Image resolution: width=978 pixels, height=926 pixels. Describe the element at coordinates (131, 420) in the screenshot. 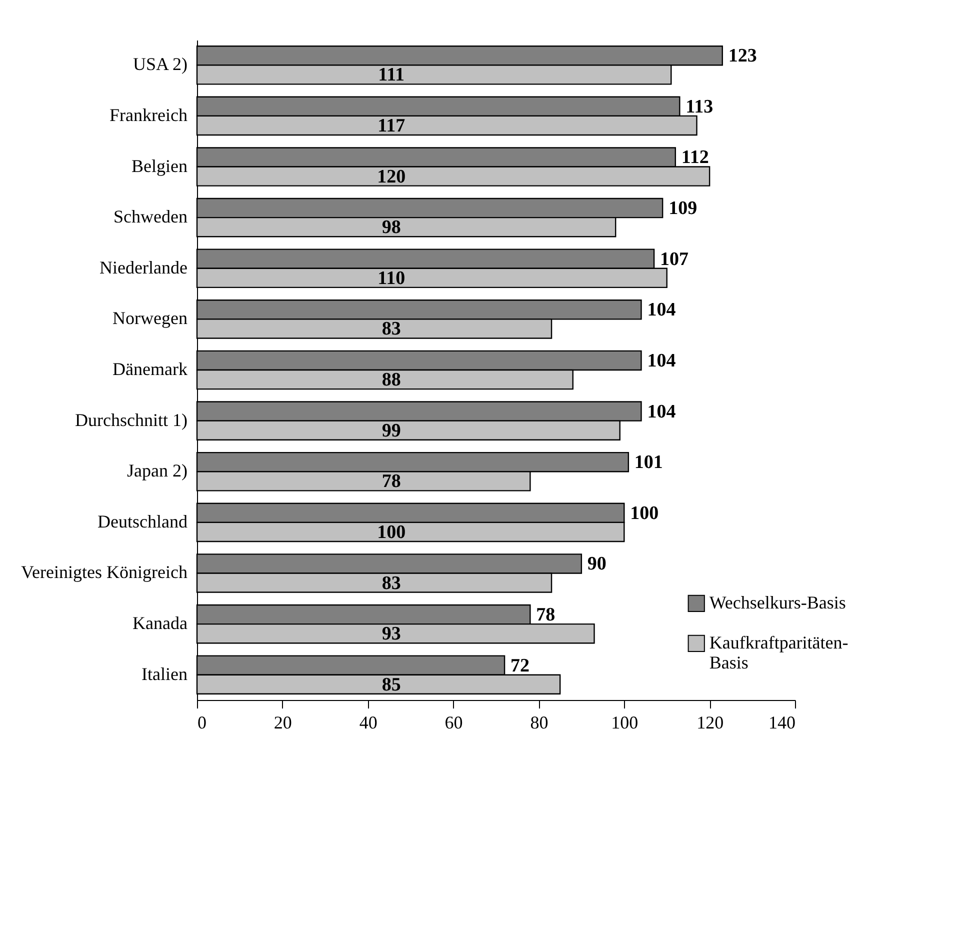

I see `y-tick-label: Durchschnitt 1)` at that location.